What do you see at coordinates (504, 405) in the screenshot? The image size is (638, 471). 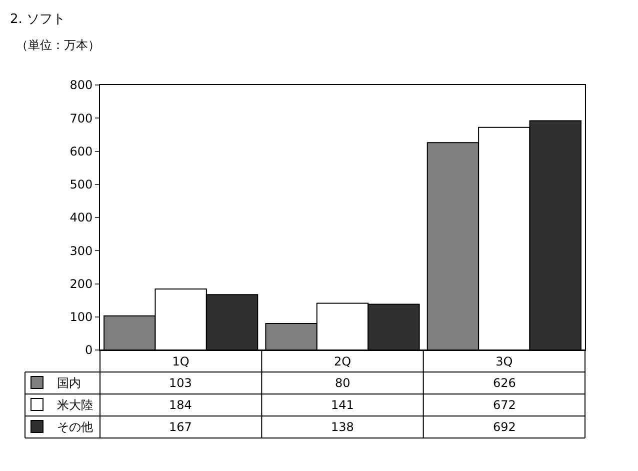 I see `data-label: 672` at bounding box center [504, 405].